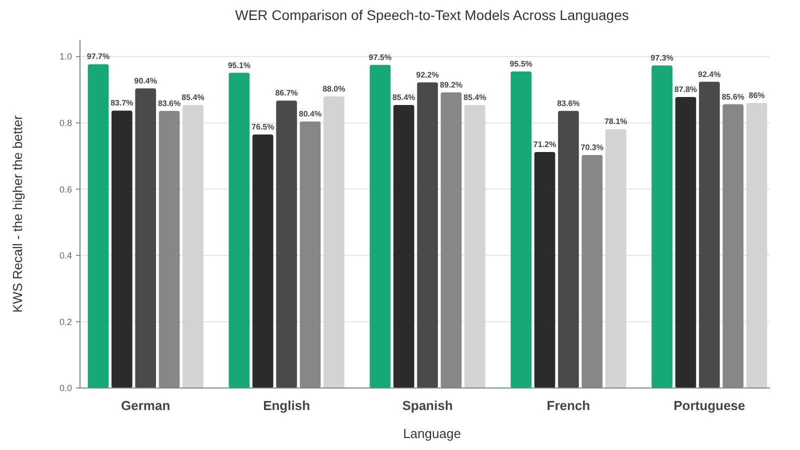  I want to click on data-label: 87.8%, so click(686, 89).